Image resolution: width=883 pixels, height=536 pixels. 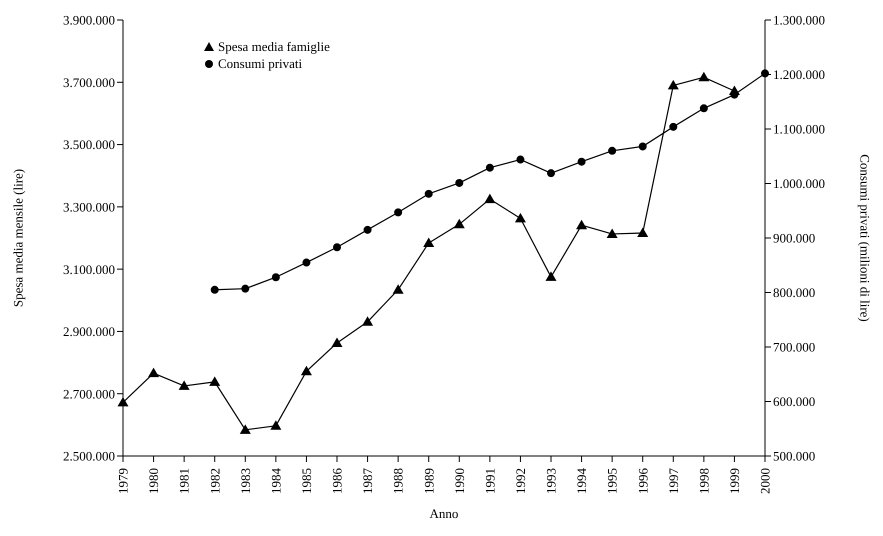 What do you see at coordinates (459, 481) in the screenshot?
I see `x-tick-label: 1990` at bounding box center [459, 481].